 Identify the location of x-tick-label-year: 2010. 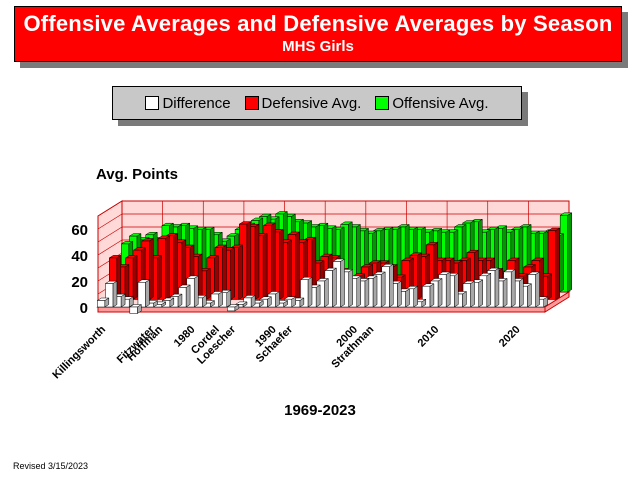
(429, 337).